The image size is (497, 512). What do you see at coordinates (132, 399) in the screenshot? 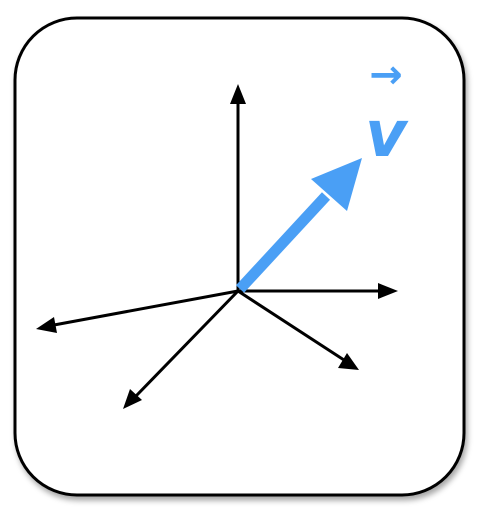
I see `axis-lower-left-arrowhead` at bounding box center [132, 399].